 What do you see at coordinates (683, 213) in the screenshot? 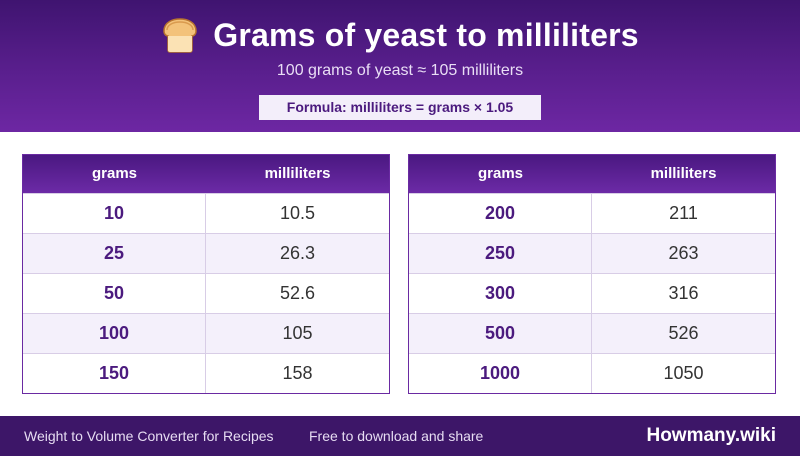
I see `milliliters-cell: 211` at bounding box center [683, 213].